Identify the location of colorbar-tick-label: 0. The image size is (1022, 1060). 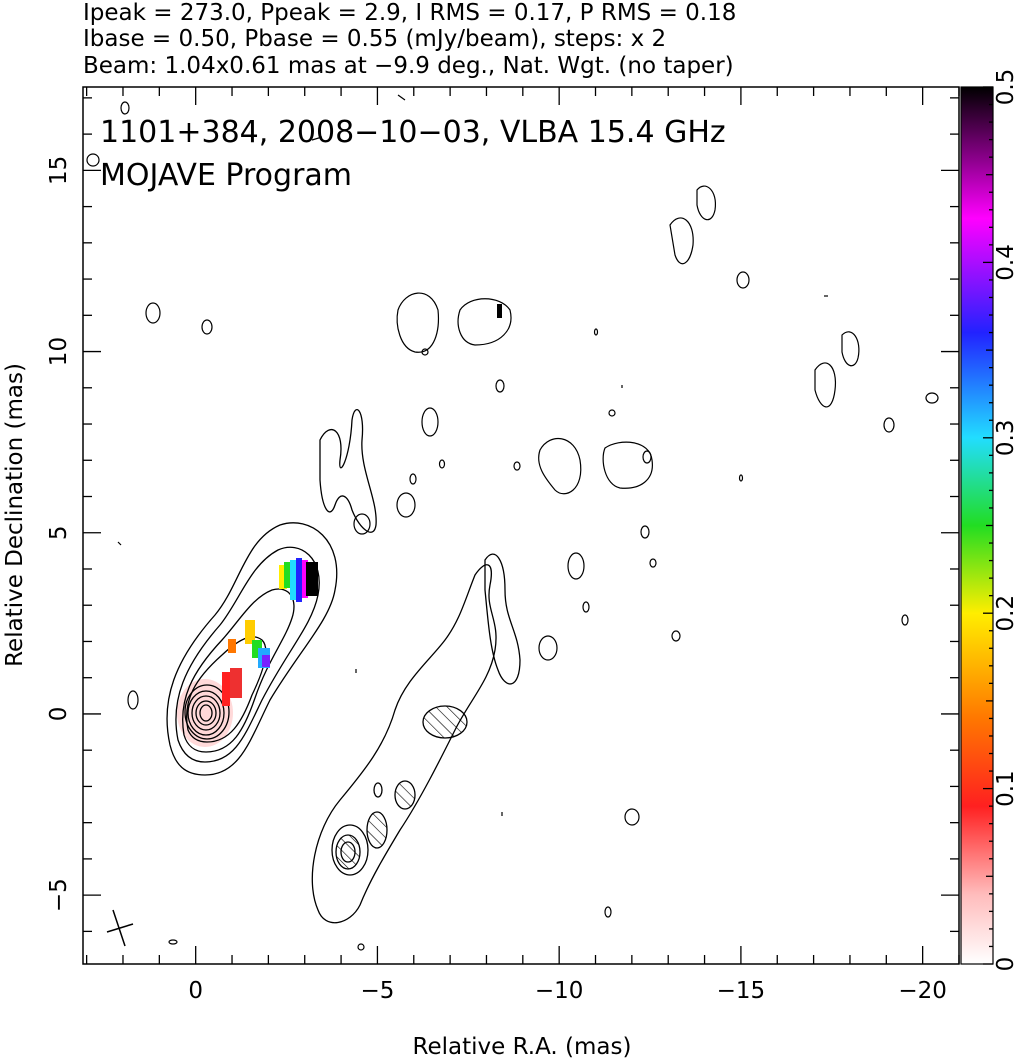
(1006, 964).